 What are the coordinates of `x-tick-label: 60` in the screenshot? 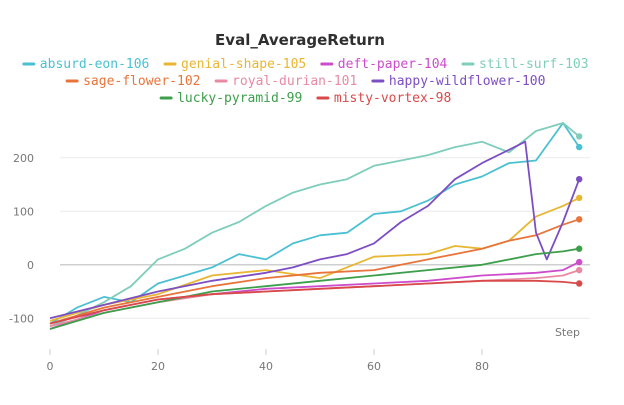 It's located at (374, 366).